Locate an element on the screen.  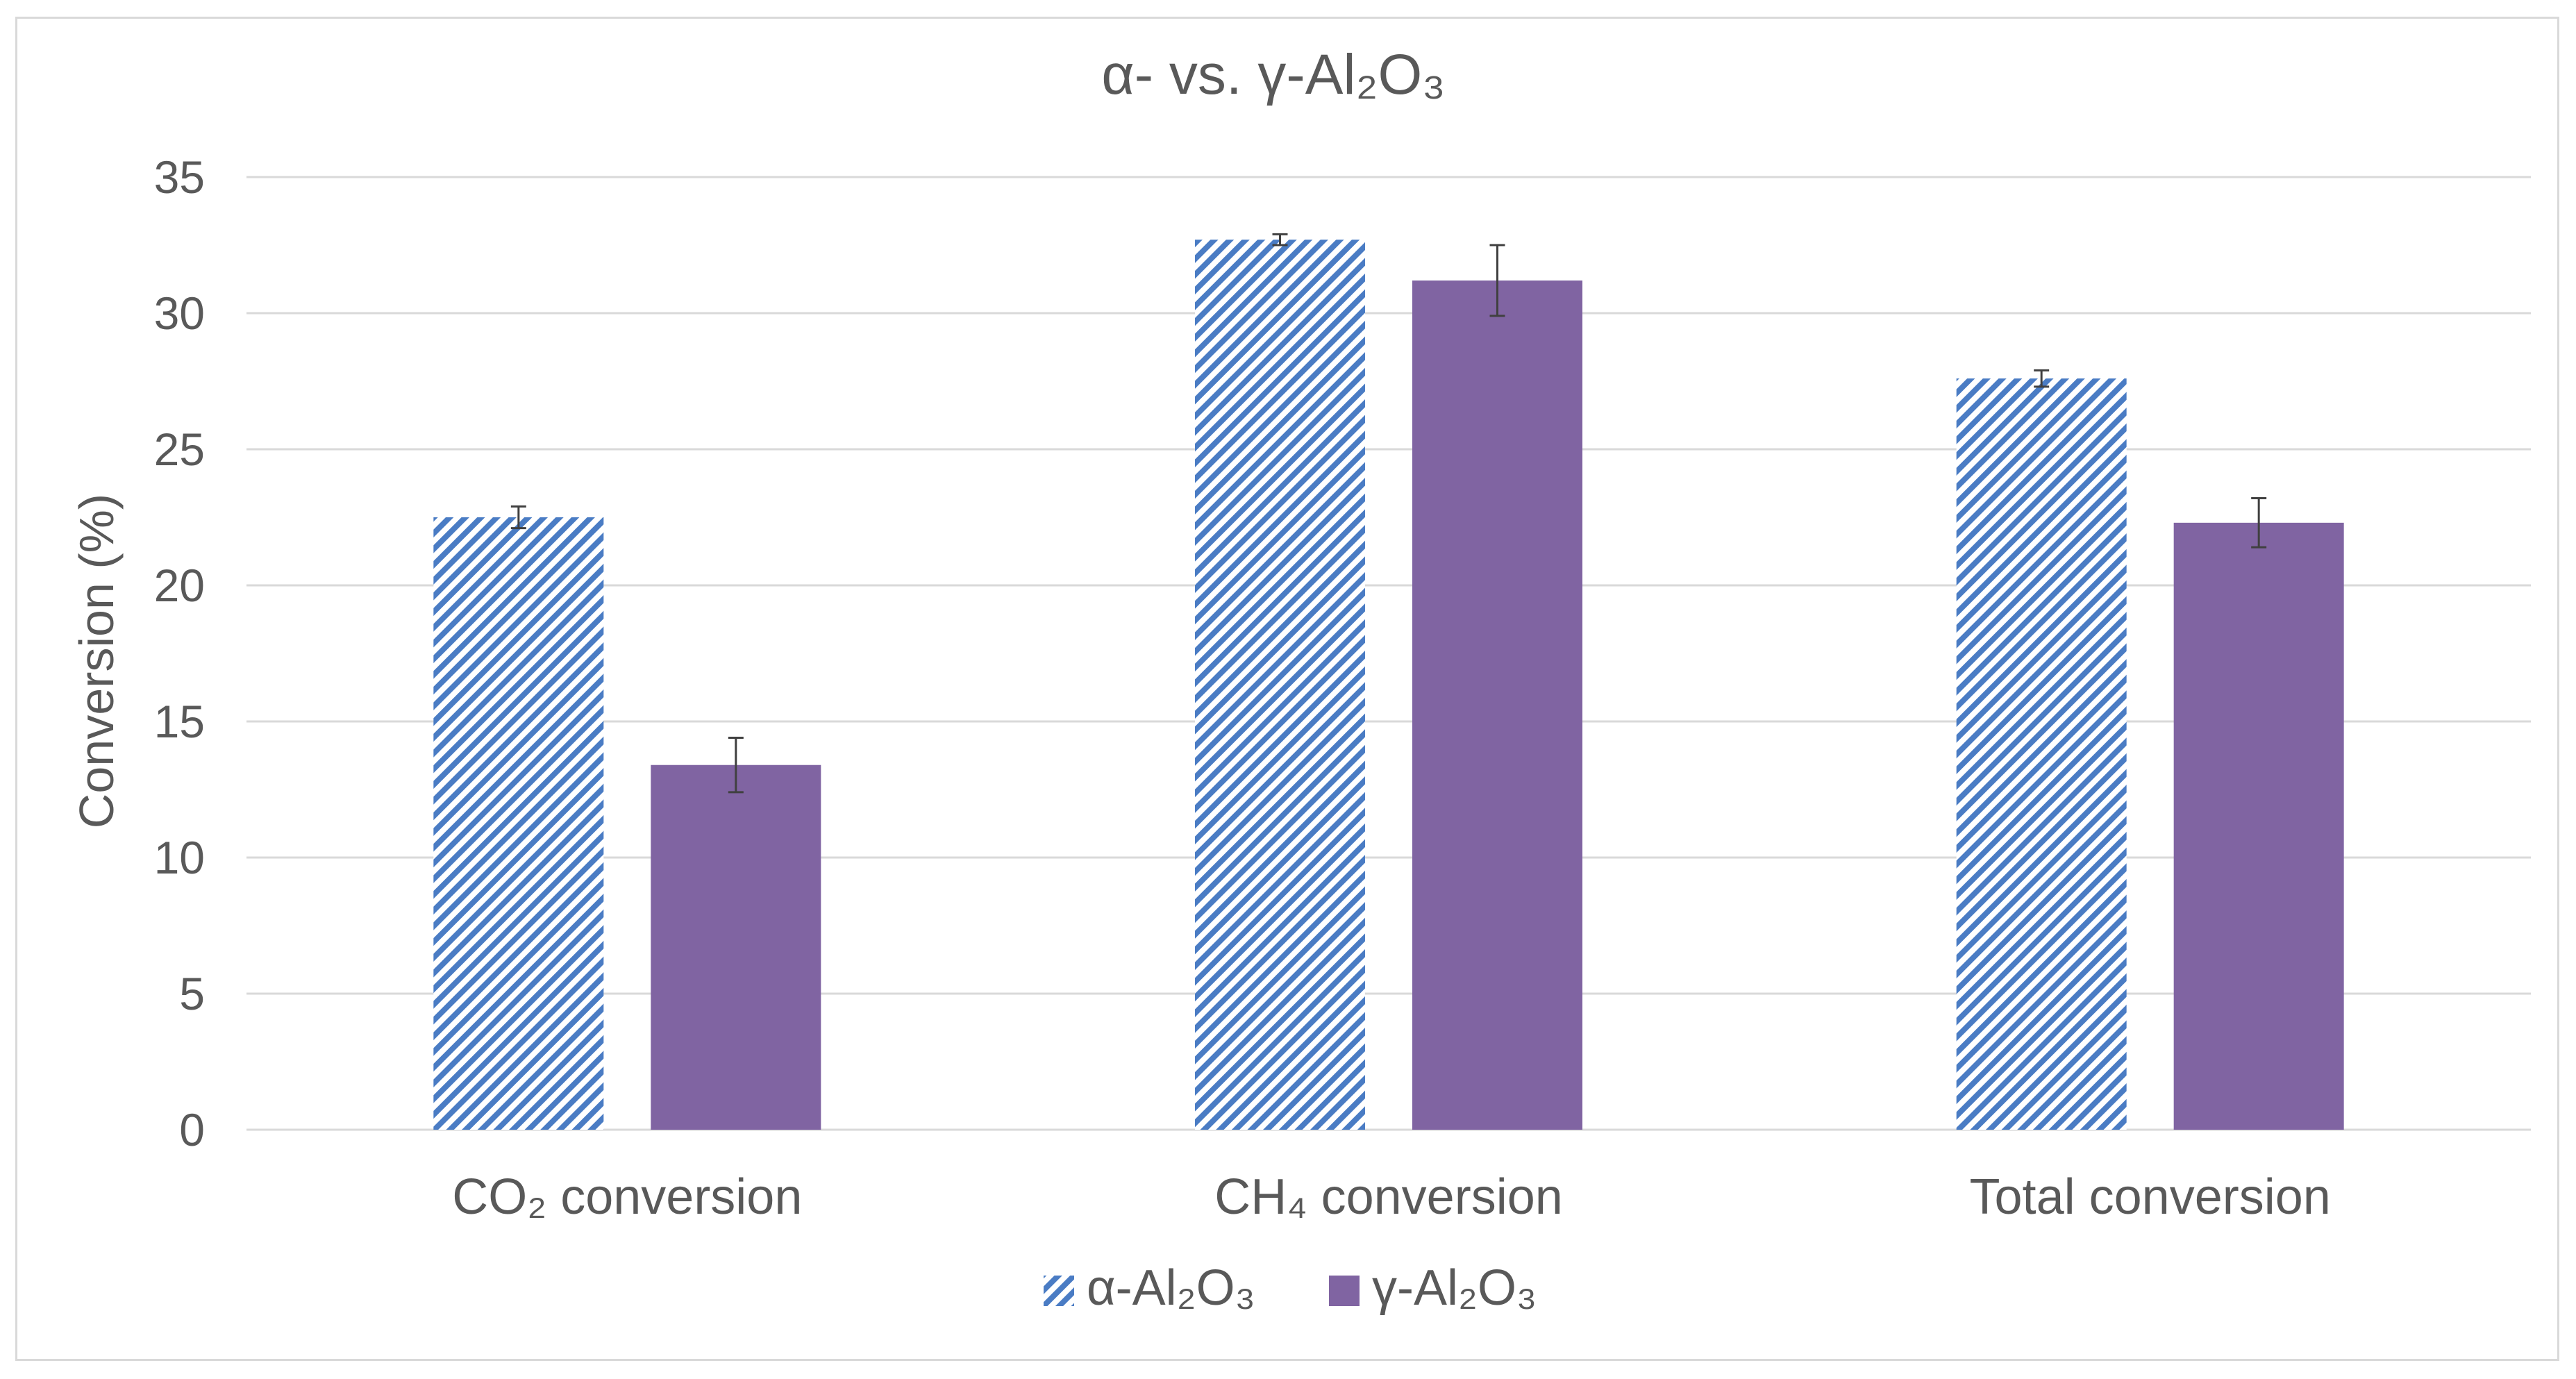
legend-item-alpha: α-Al₂O₃ is located at coordinates (1149, 1288).